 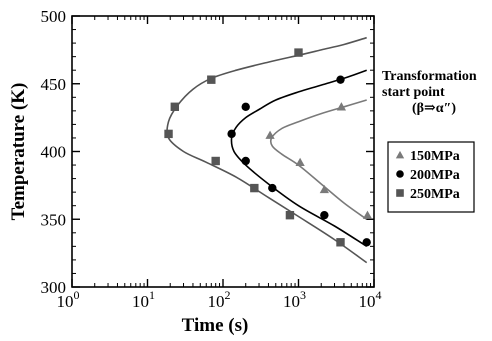 What do you see at coordinates (400, 174) in the screenshot?
I see `legend-marker-200mpa` at bounding box center [400, 174].